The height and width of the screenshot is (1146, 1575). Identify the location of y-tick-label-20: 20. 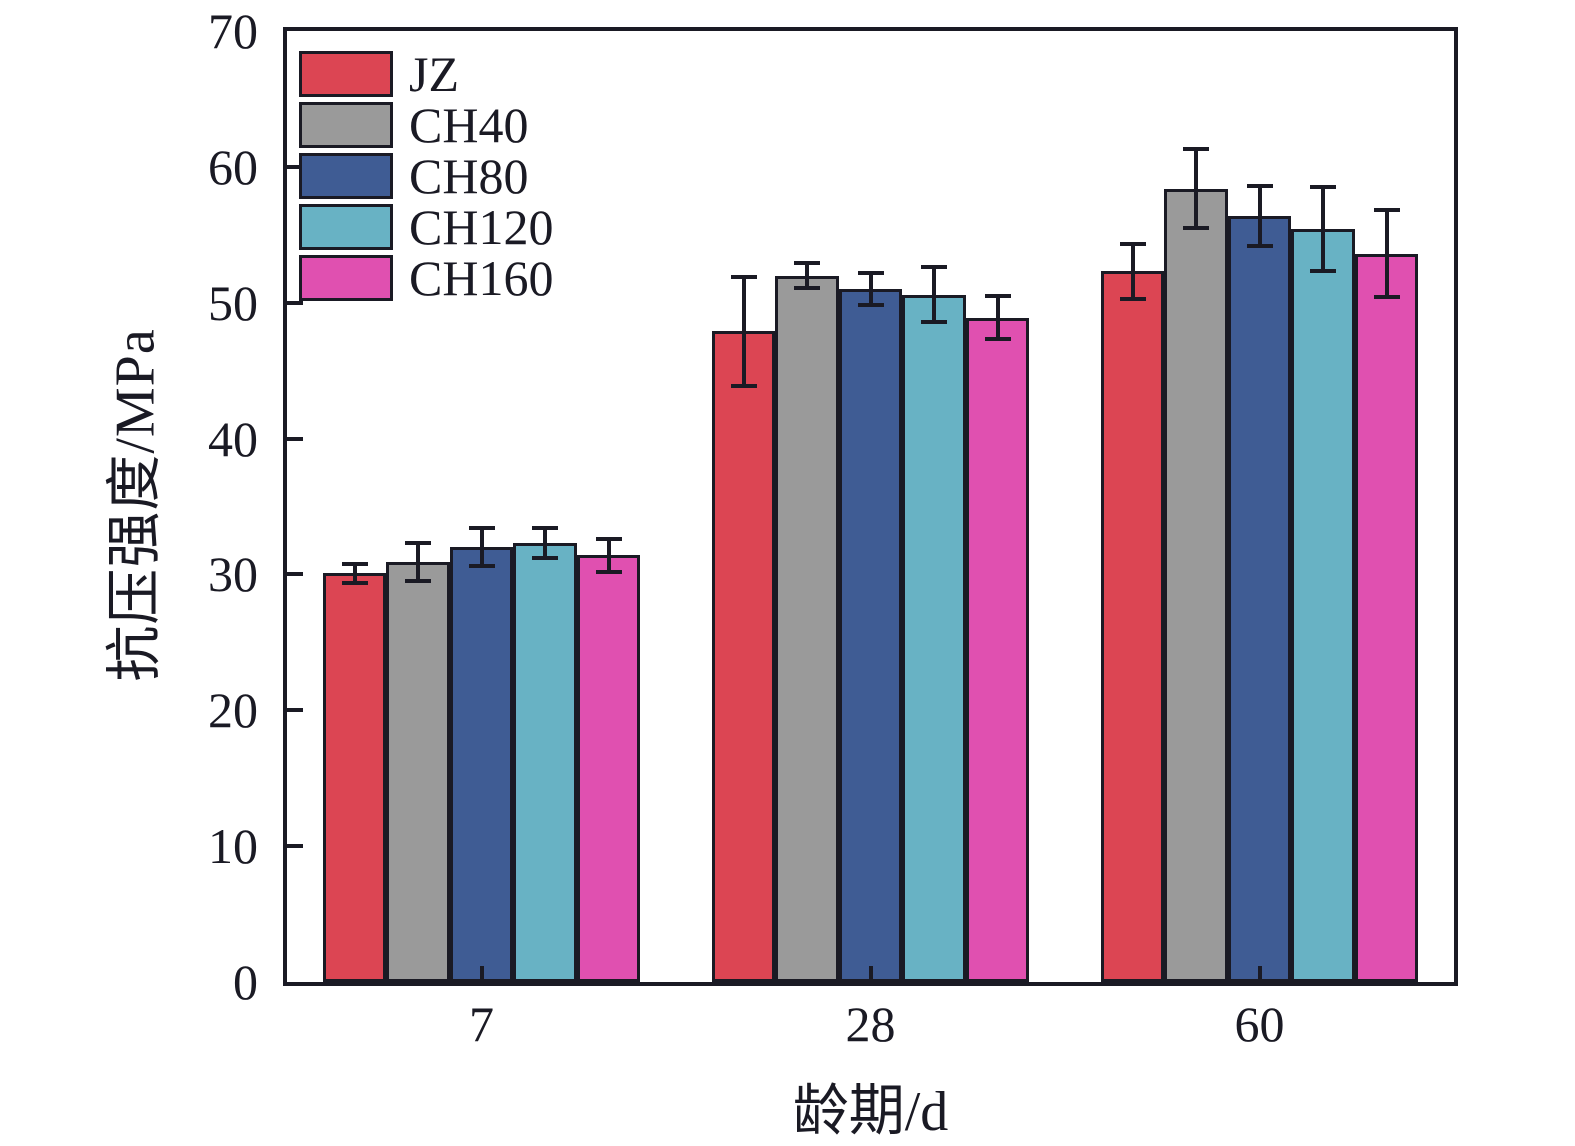
(233, 710).